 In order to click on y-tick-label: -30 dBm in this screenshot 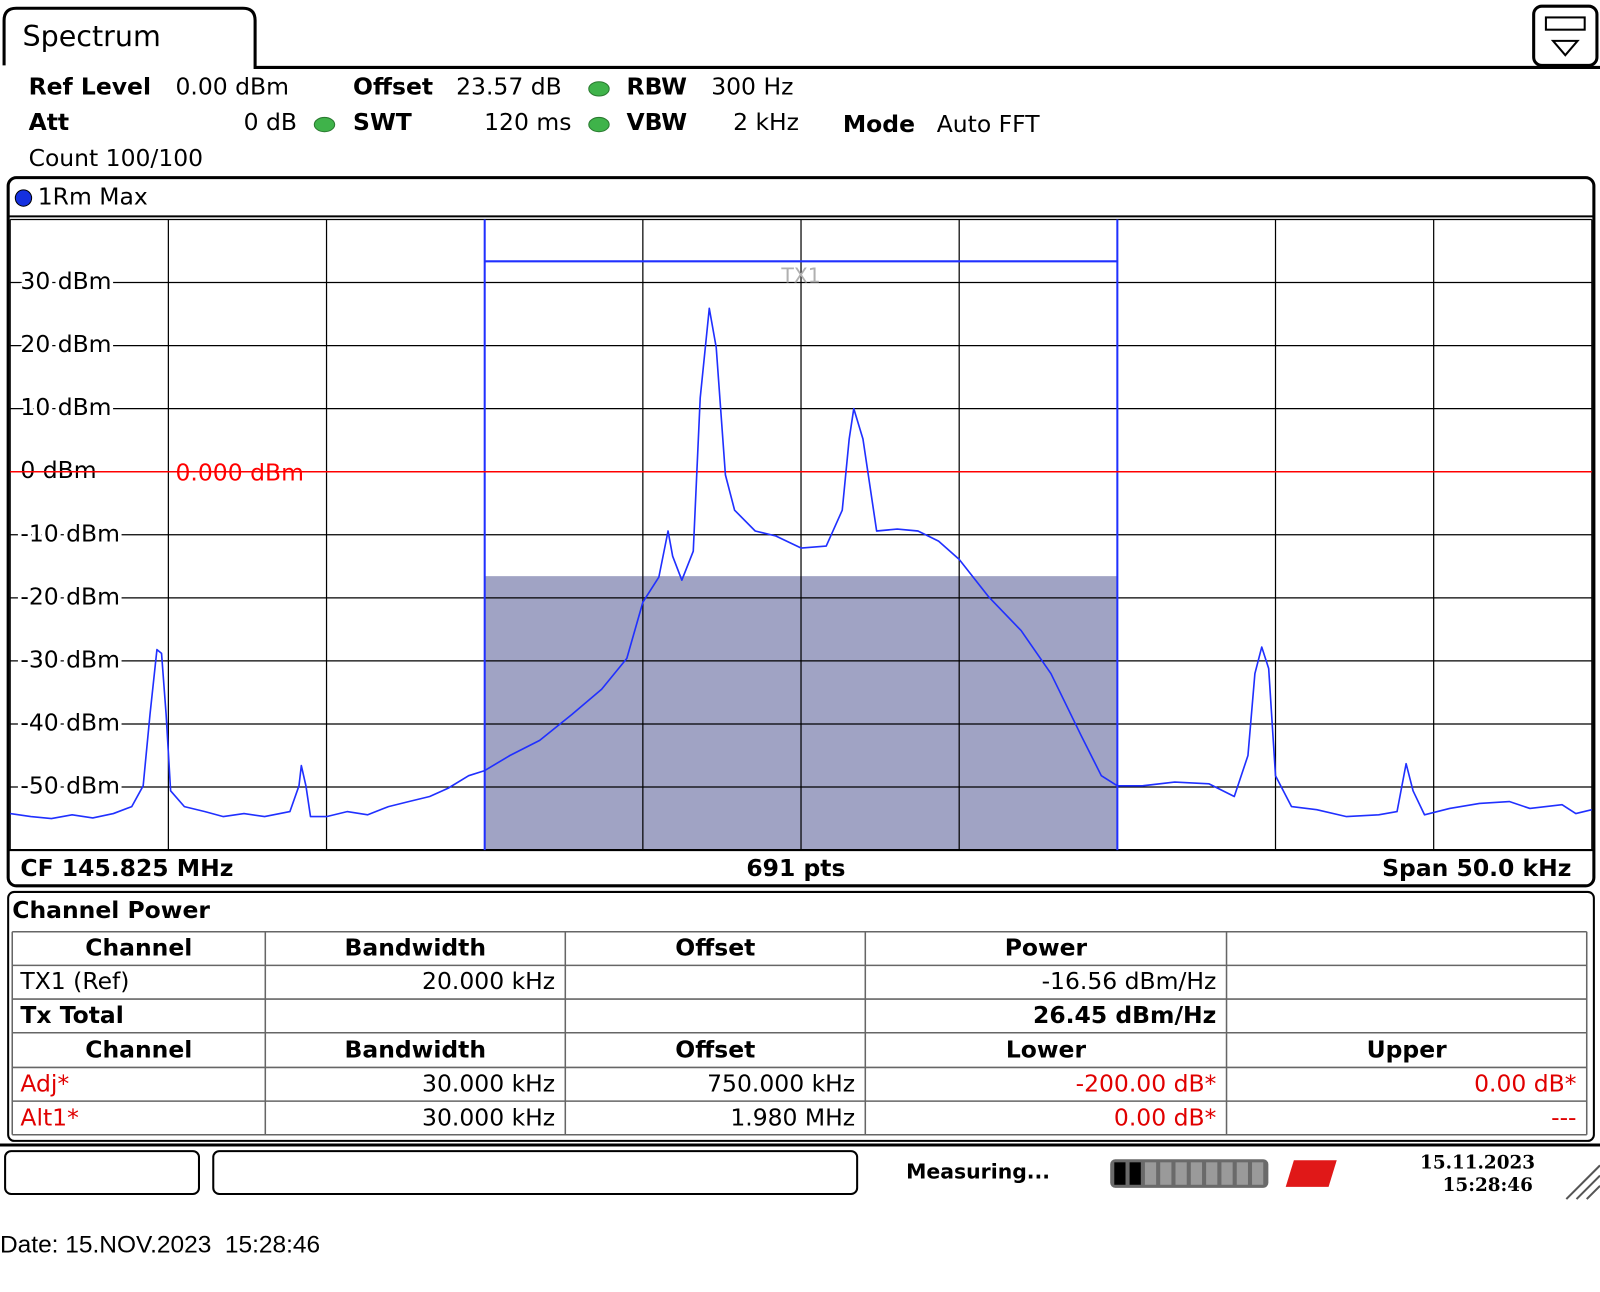, I will do `click(70, 659)`.